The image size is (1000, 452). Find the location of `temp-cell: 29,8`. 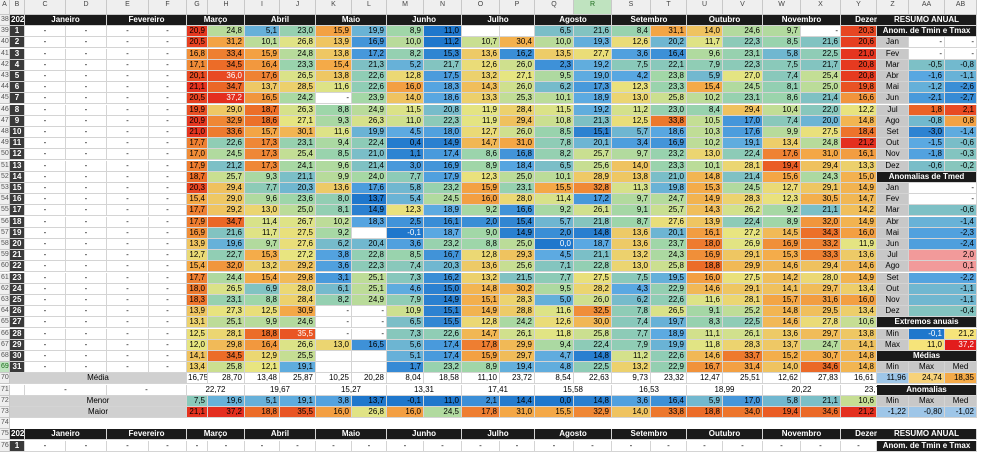

temp-cell: 29,8 is located at coordinates (226, 345).